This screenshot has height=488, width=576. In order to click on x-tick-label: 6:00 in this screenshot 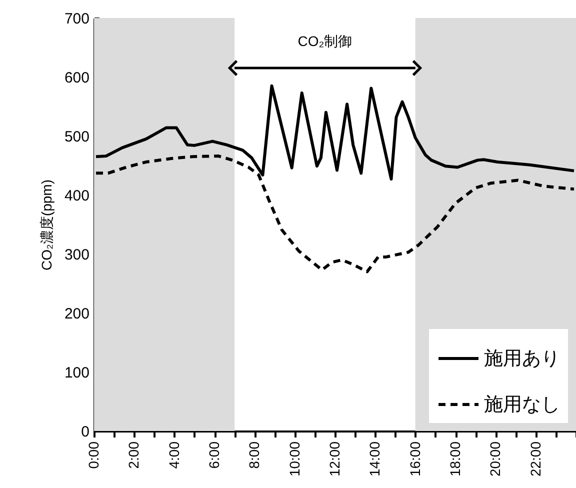, I will do `click(214, 455)`.